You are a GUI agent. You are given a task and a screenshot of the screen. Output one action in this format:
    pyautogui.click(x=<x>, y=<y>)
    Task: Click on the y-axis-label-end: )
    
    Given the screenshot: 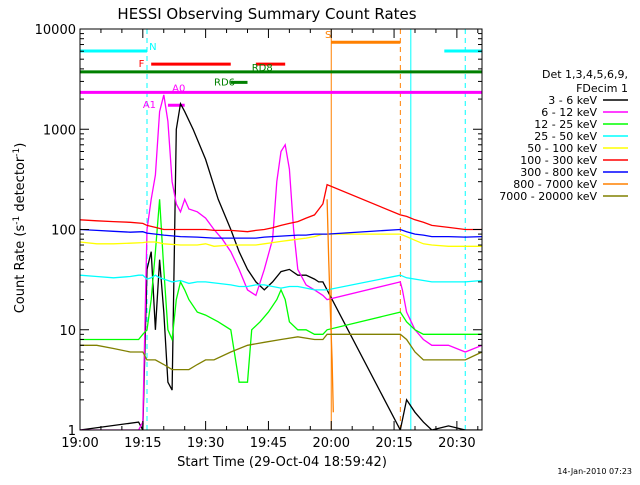 What is the action you would take?
    pyautogui.click(x=20, y=145)
    